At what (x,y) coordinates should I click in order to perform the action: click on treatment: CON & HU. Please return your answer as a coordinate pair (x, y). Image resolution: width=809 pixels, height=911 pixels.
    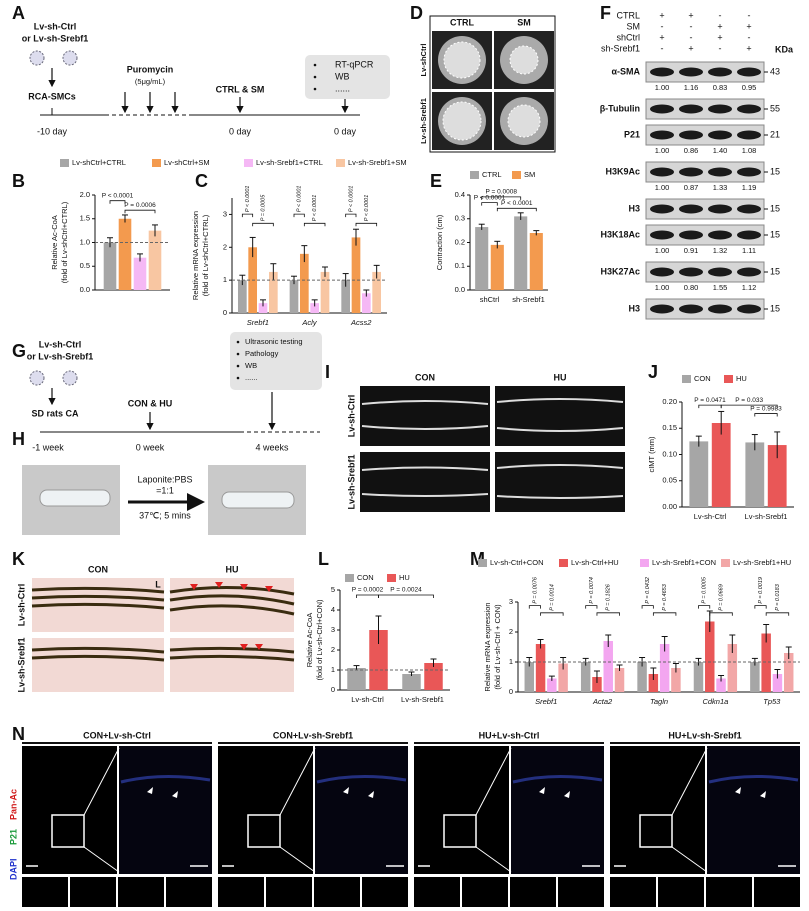
    Looking at the image, I should click on (150, 403).